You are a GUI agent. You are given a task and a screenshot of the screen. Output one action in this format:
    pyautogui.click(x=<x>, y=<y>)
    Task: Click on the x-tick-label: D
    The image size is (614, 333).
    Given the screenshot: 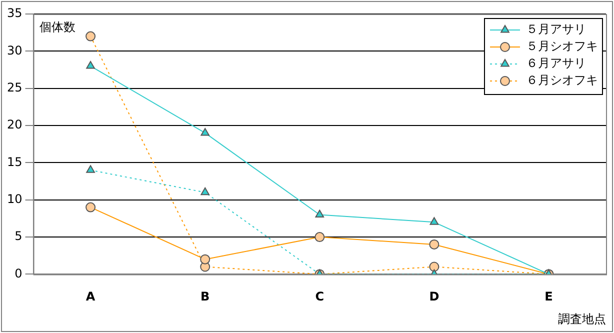 What is the action you would take?
    pyautogui.click(x=434, y=297)
    